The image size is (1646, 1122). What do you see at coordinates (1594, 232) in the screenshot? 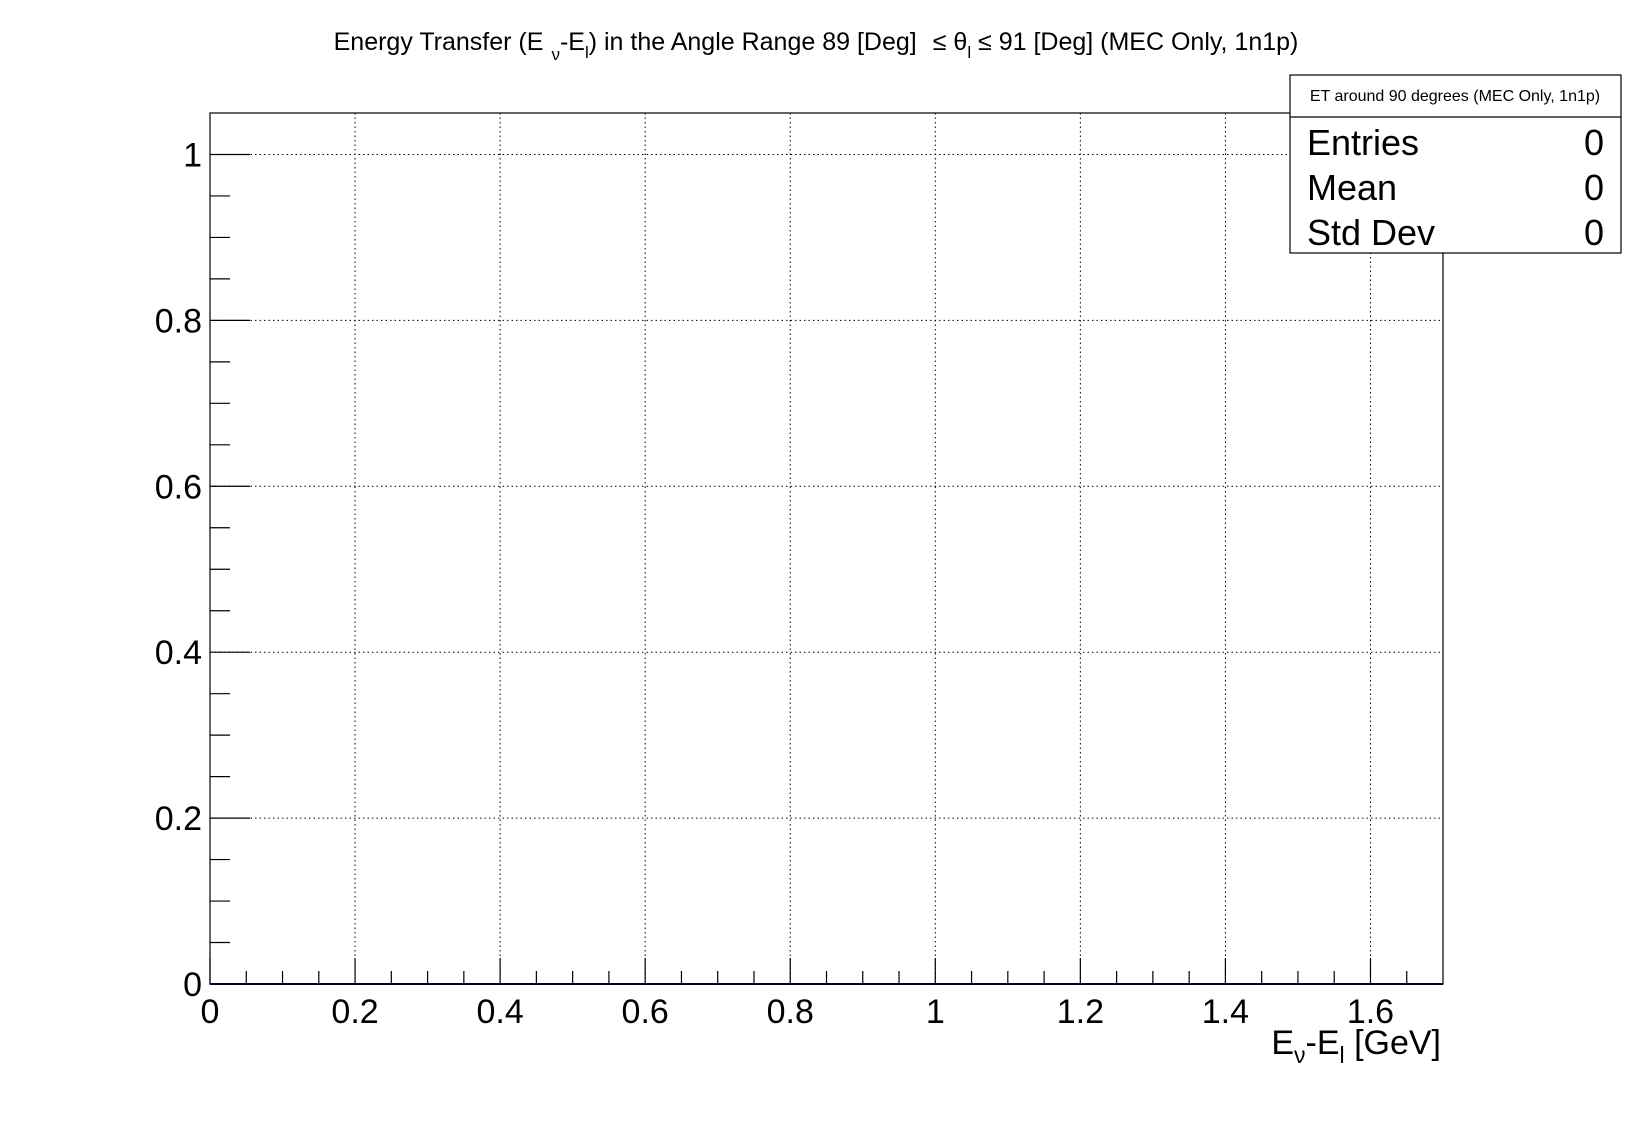
I see `stats-stddev-value: 0` at bounding box center [1594, 232].